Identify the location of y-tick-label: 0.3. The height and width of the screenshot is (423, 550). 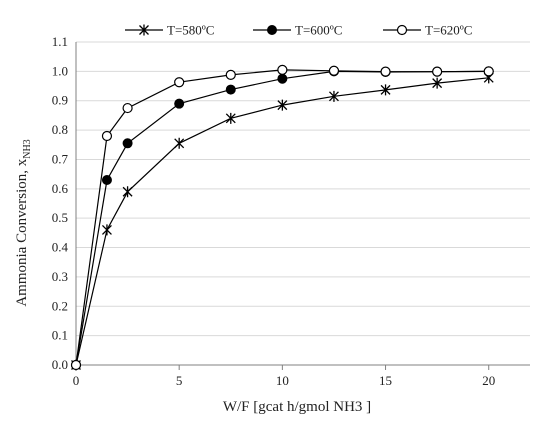
(60, 276).